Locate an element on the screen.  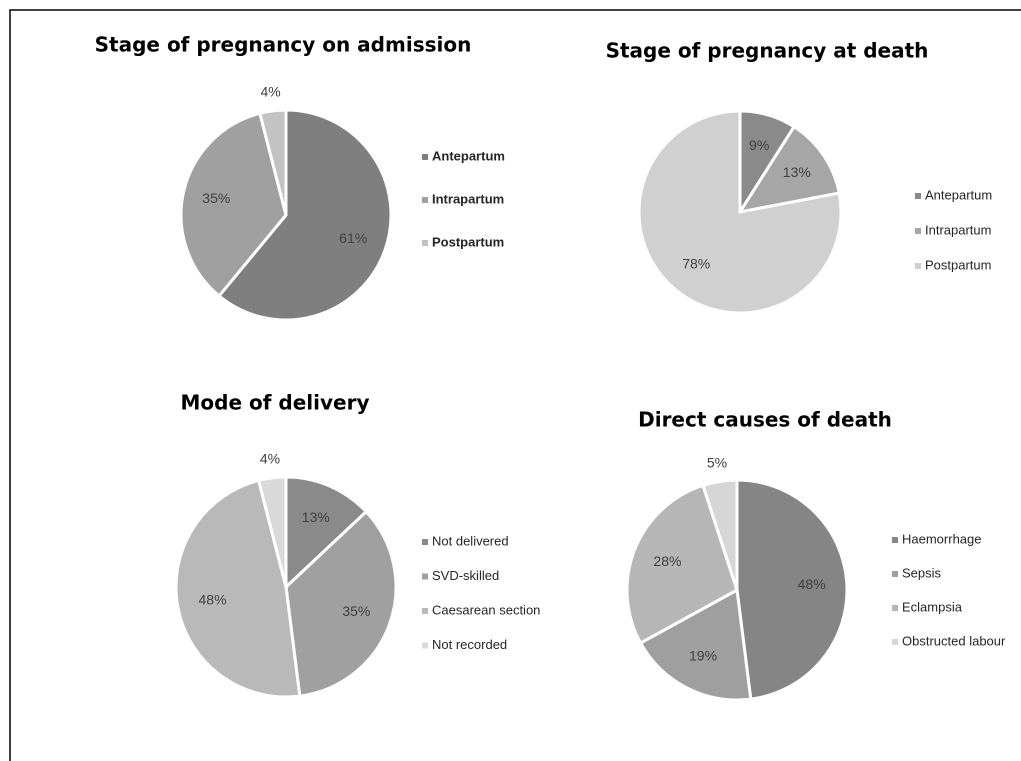
data-label: 61% is located at coordinates (353, 238).